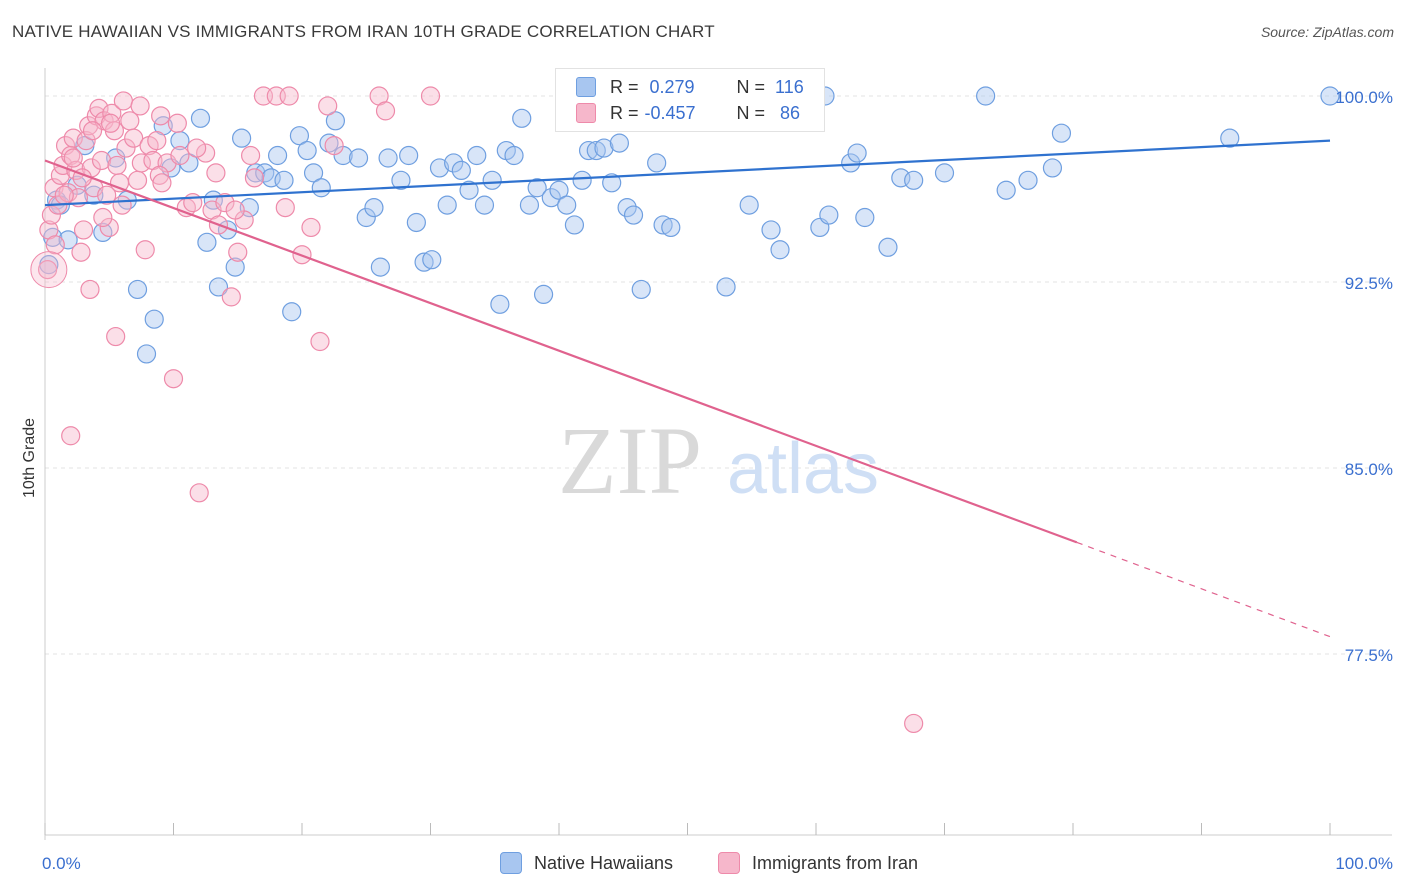  Describe the element at coordinates (669, 86) in the screenshot. I see `legend-r-value: 0.279` at that location.